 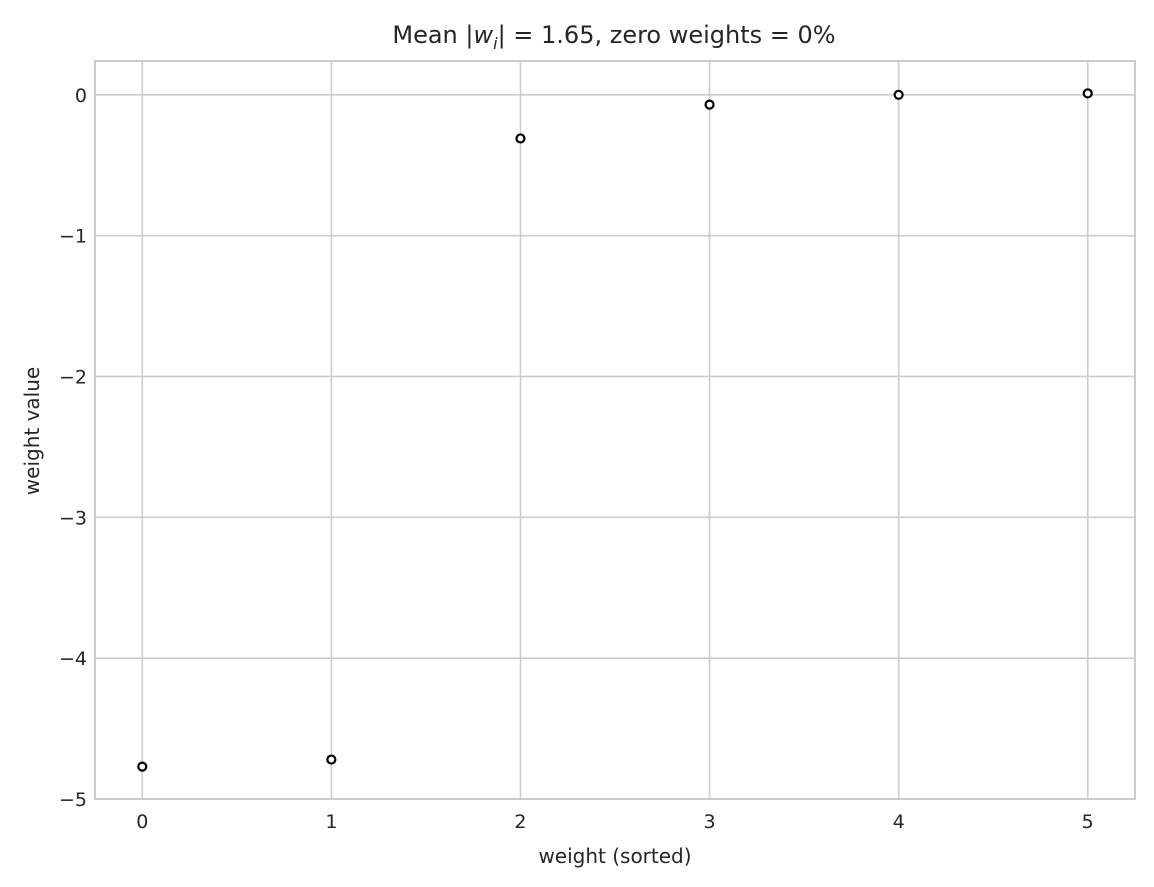 What do you see at coordinates (614, 856) in the screenshot?
I see `x-axis-label: weight (sorted)` at bounding box center [614, 856].